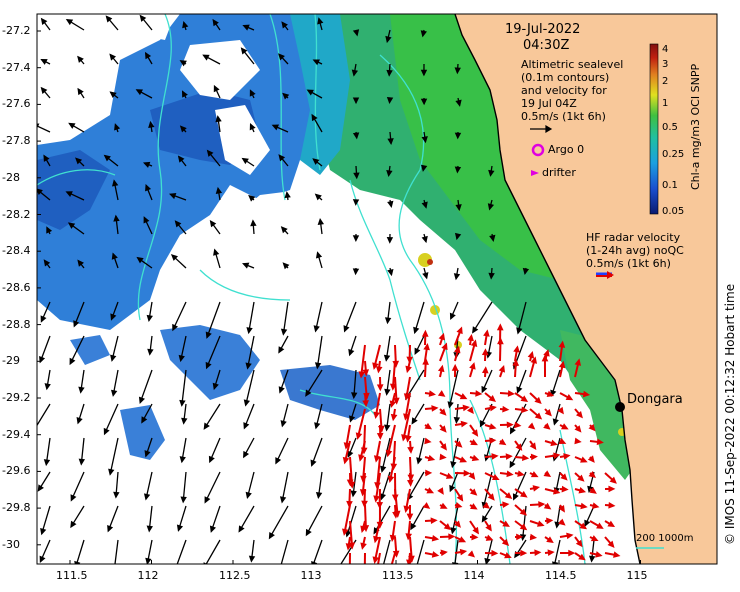 The height and width of the screenshot is (592, 740). What do you see at coordinates (730, 414) in the screenshot?
I see `credit-text: © IMOS 11-Sep-2022 00:12:32 Hobart time` at bounding box center [730, 414].